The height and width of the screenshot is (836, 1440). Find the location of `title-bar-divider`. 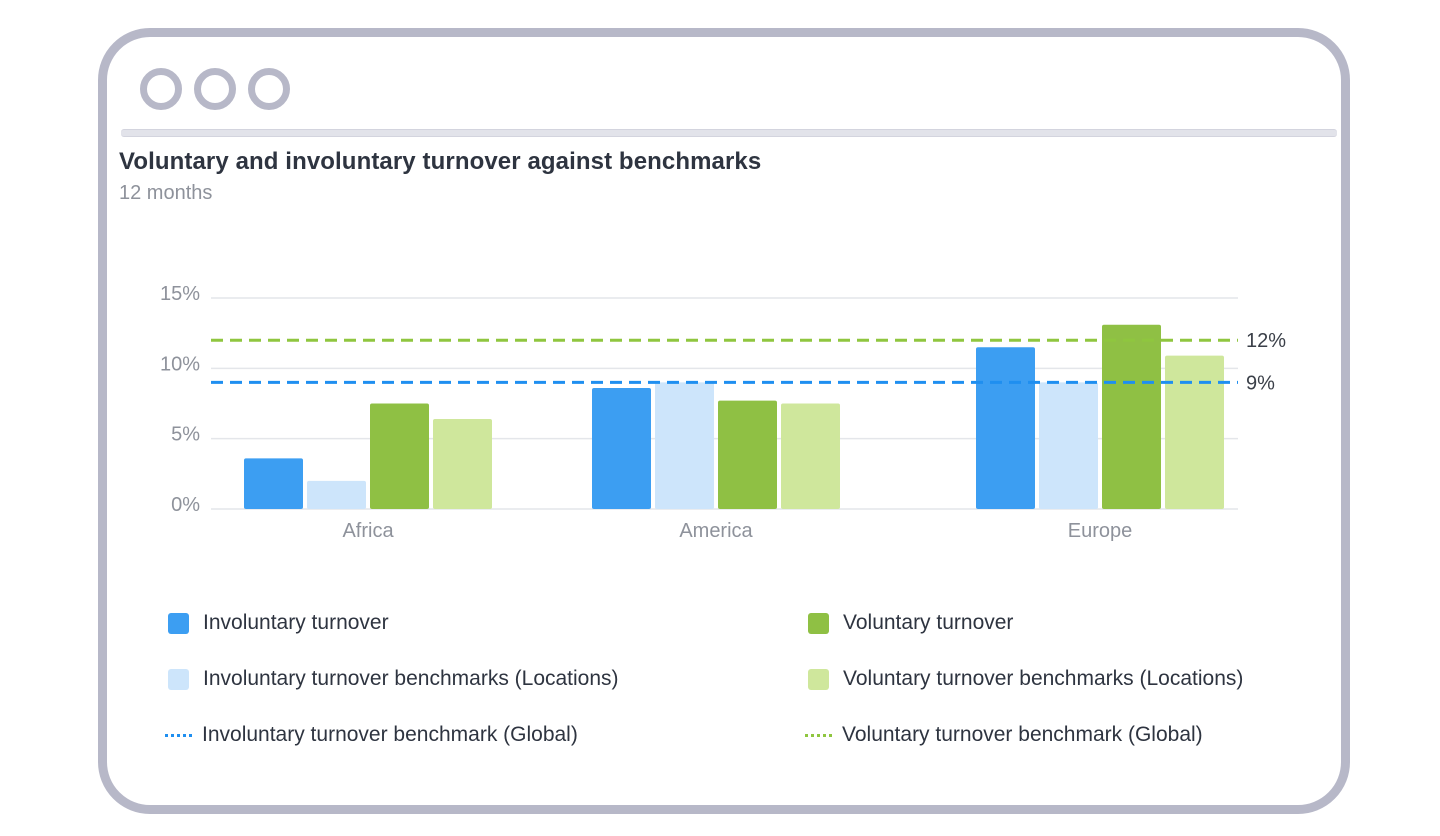

title-bar-divider is located at coordinates (729, 133).